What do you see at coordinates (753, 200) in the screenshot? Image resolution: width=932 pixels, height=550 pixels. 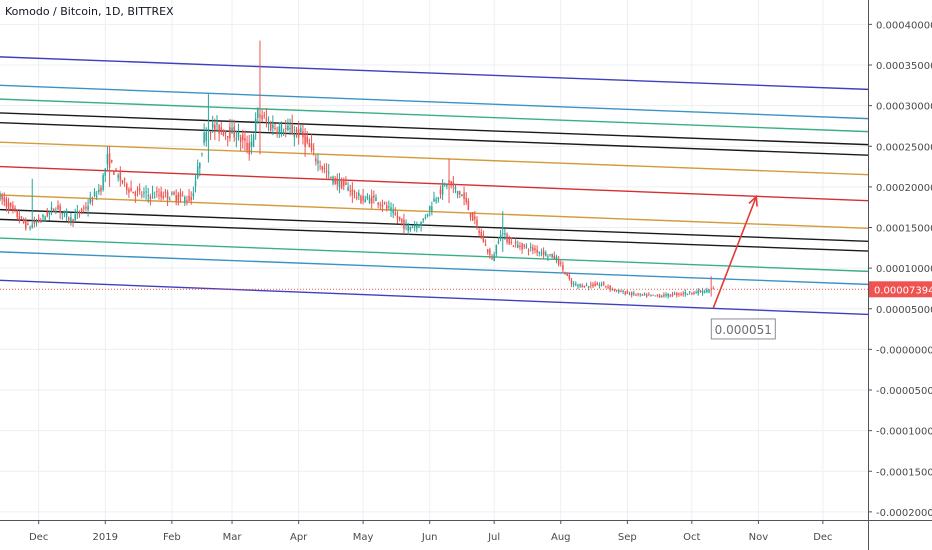 I see `projection-arrow-head` at bounding box center [753, 200].